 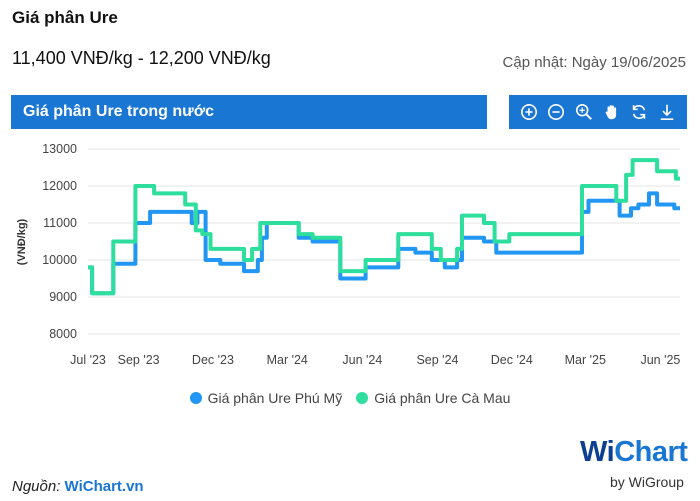 What do you see at coordinates (634, 452) in the screenshot?
I see `logo-wordmark: WiChart` at bounding box center [634, 452].